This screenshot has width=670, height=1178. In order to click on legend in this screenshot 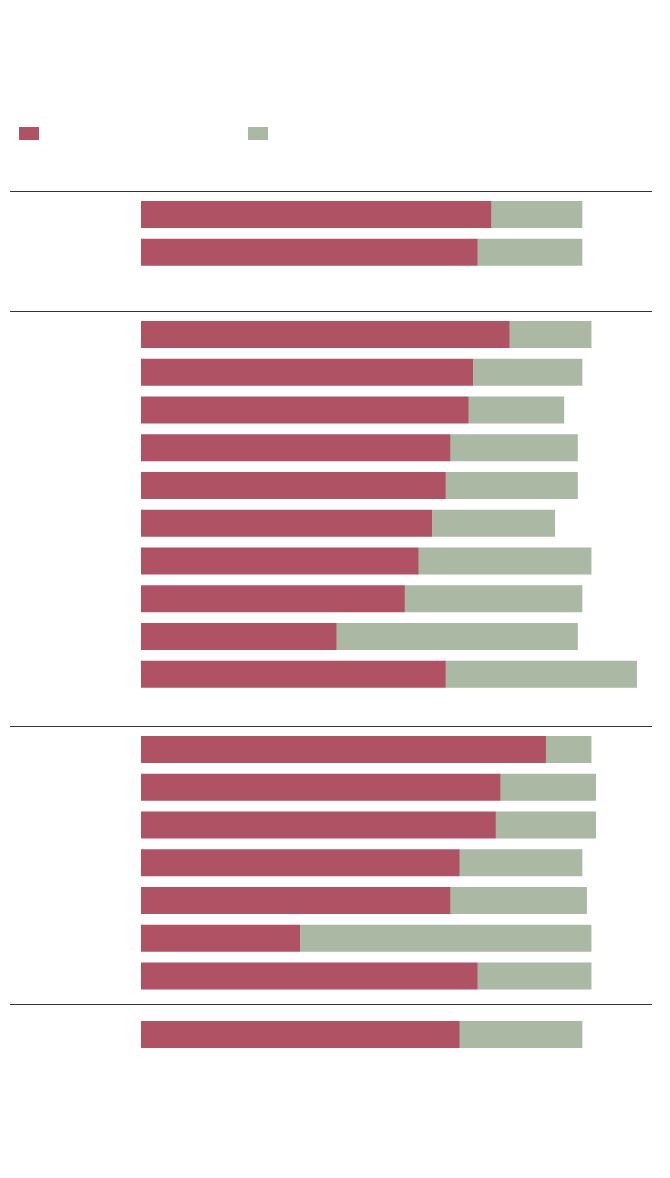, I will do `click(143, 133)`.